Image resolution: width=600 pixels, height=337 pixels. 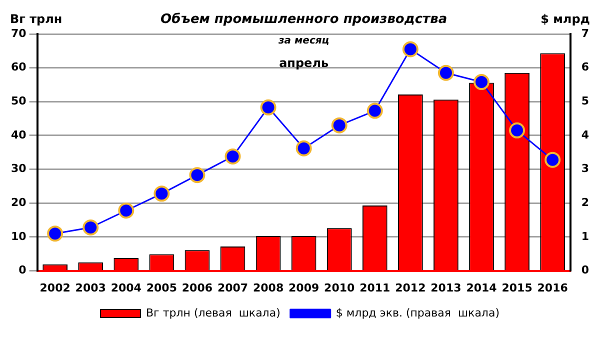 What do you see at coordinates (18, 236) in the screenshot?
I see `y-tick-label: 10` at bounding box center [18, 236].